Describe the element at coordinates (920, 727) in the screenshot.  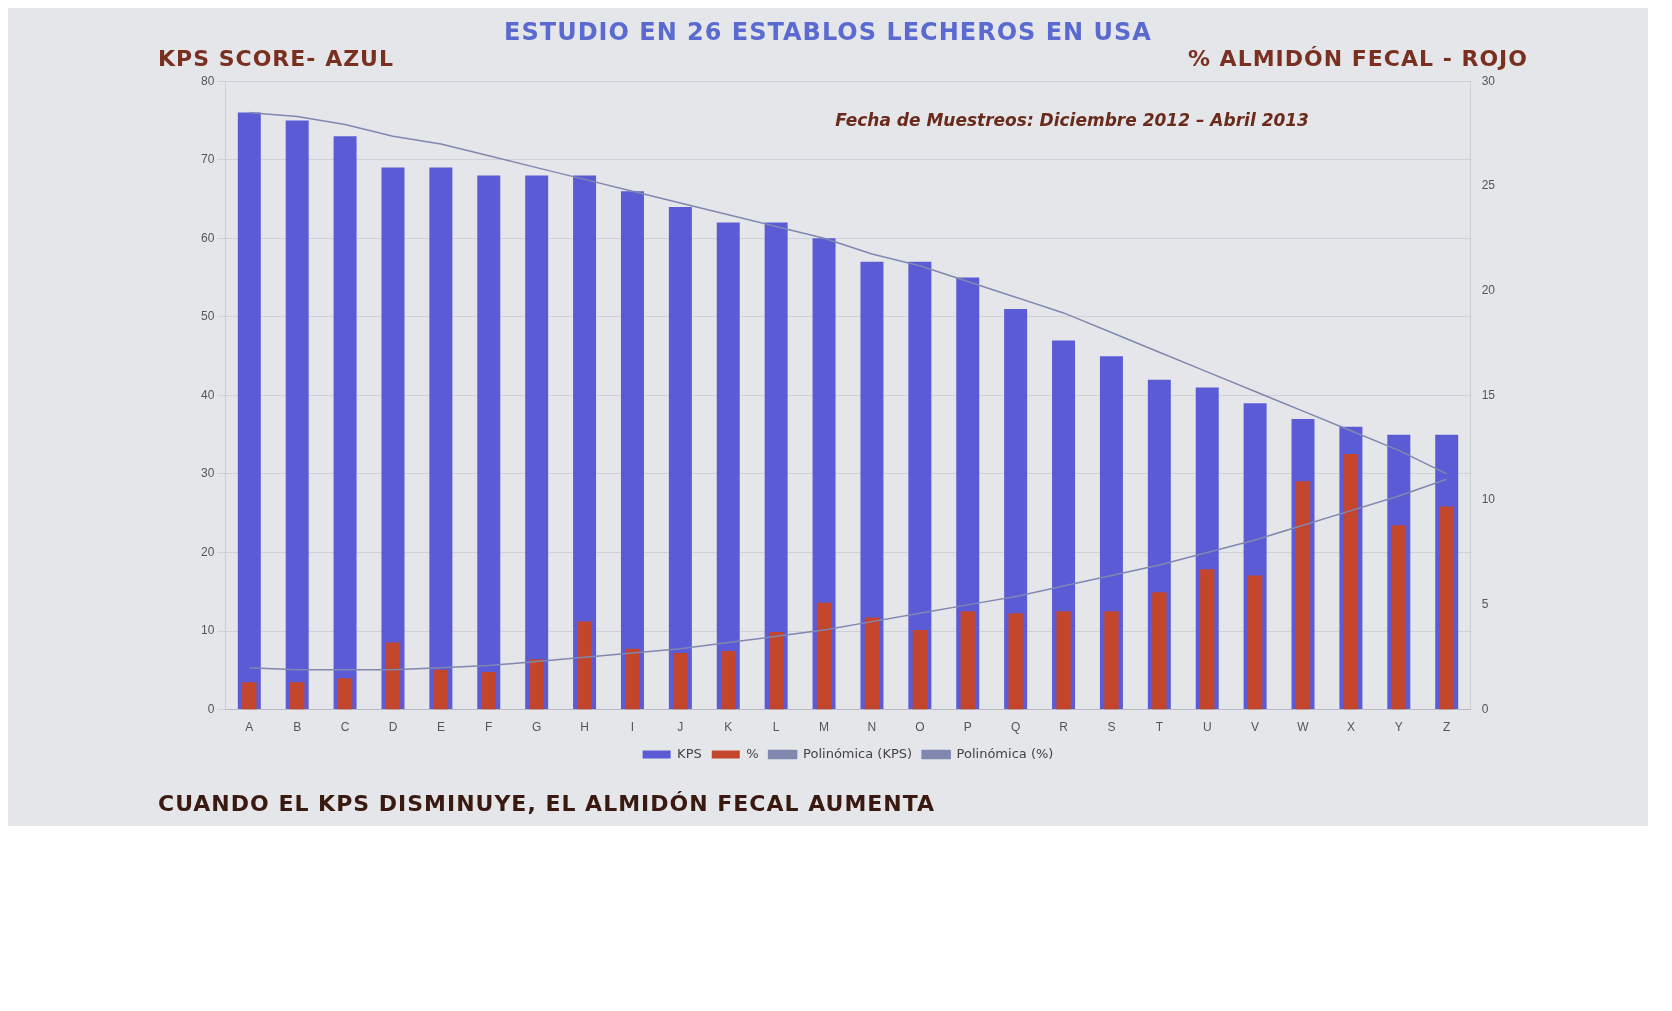
I see `x-tick-label: O` at that location.